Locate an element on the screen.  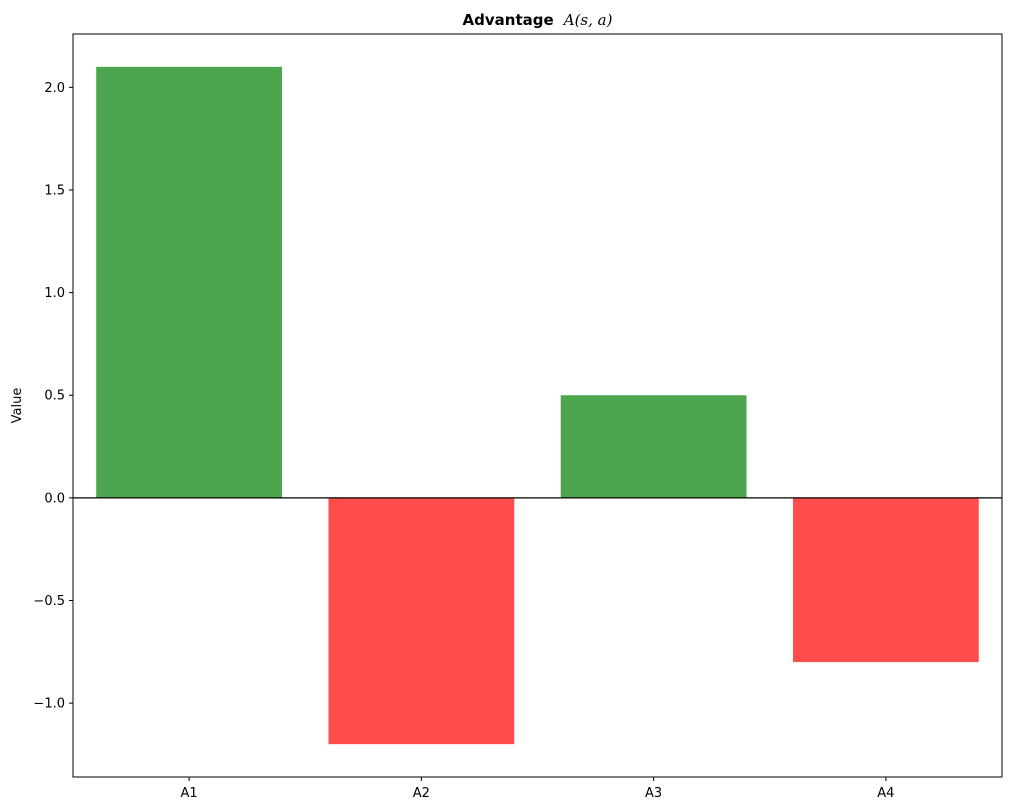
chart-title: Advantage A(s, a) is located at coordinates (538, 19).